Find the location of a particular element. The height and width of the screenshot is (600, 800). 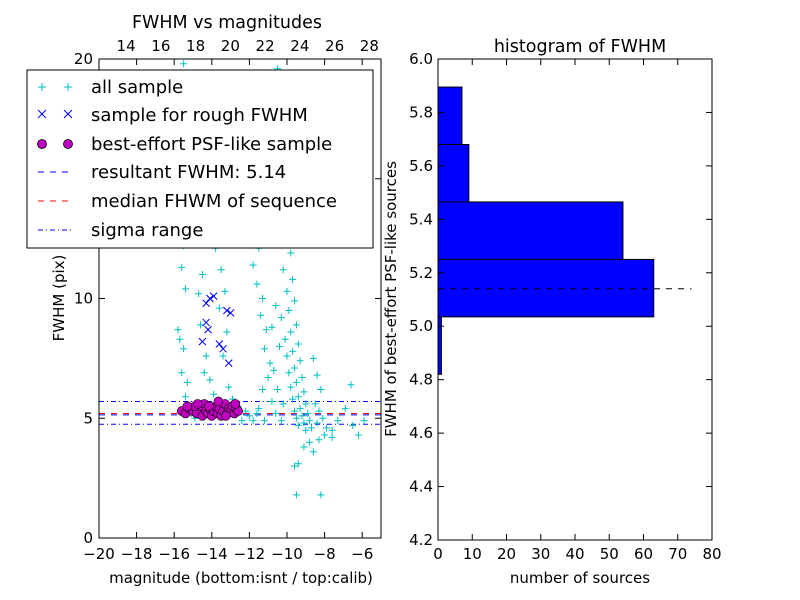

y-tick-label: 4.8 is located at coordinates (421, 380).